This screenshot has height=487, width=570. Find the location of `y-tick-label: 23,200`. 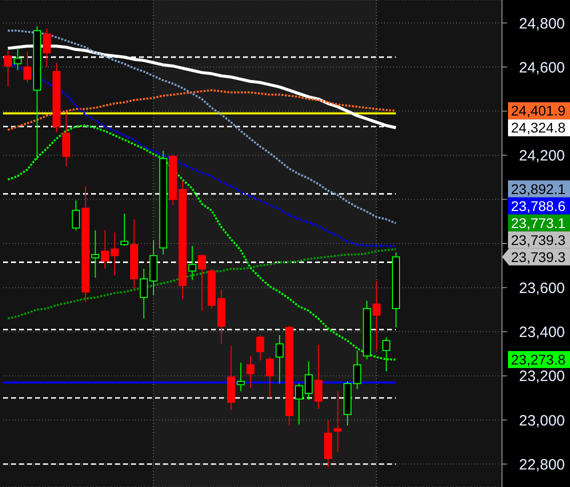

y-tick-label: 23,200 is located at coordinates (542, 377).